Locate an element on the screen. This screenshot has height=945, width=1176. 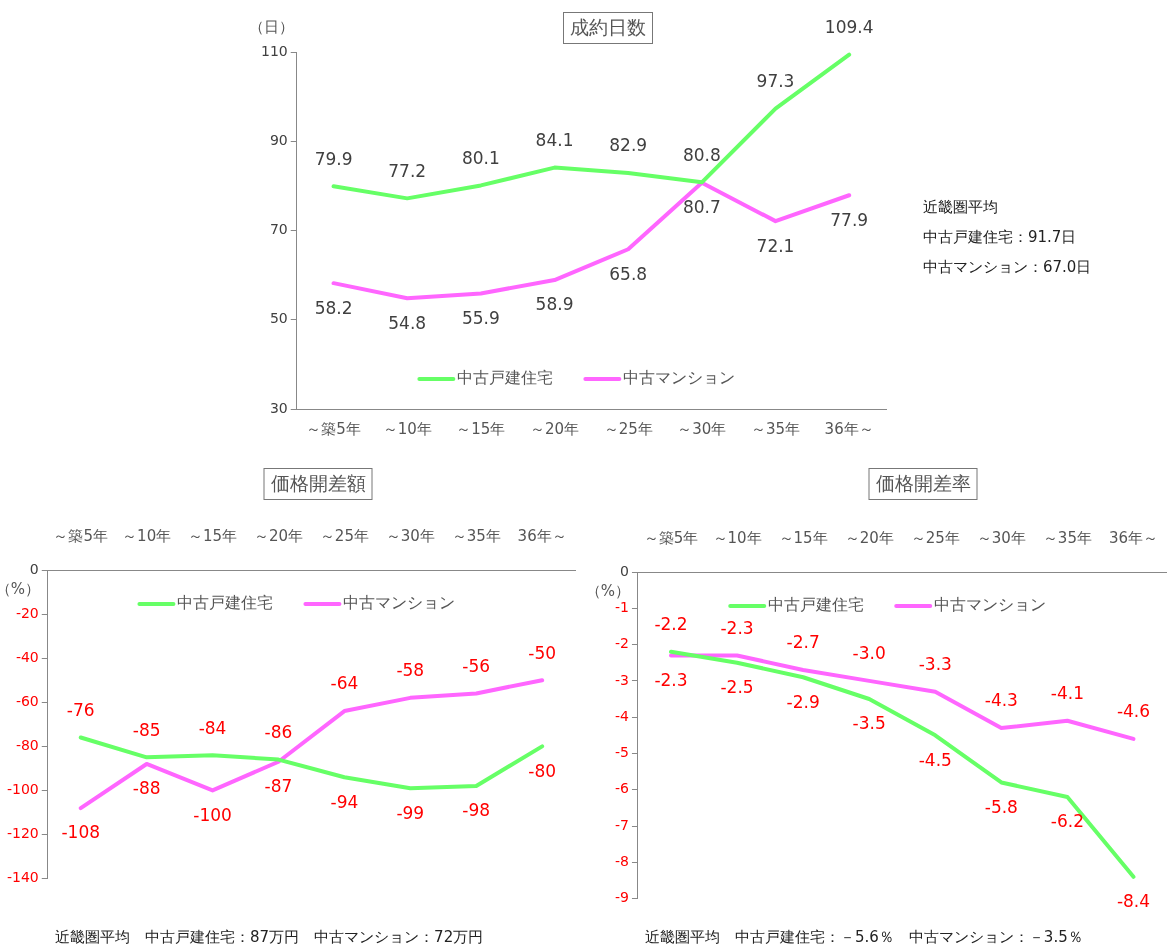
data-label: 80.1 is located at coordinates (480, 157).